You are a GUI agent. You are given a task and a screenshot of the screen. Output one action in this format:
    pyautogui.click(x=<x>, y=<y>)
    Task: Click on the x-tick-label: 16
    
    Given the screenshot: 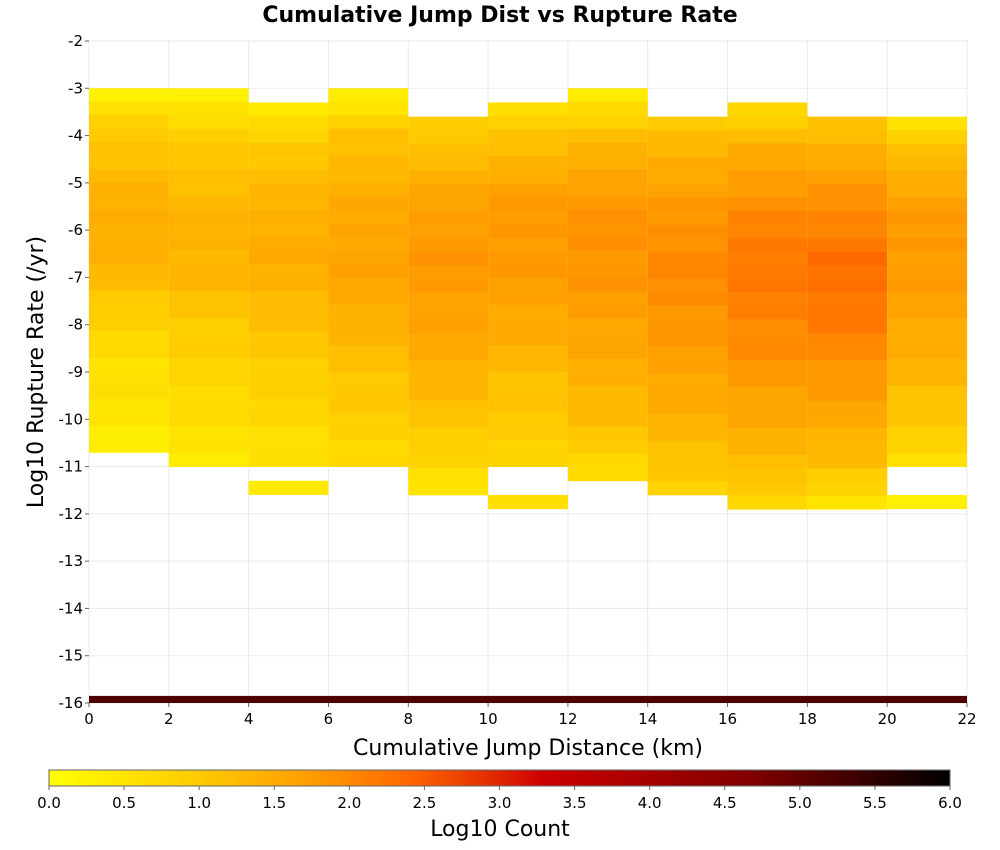 What is the action you would take?
    pyautogui.click(x=727, y=719)
    